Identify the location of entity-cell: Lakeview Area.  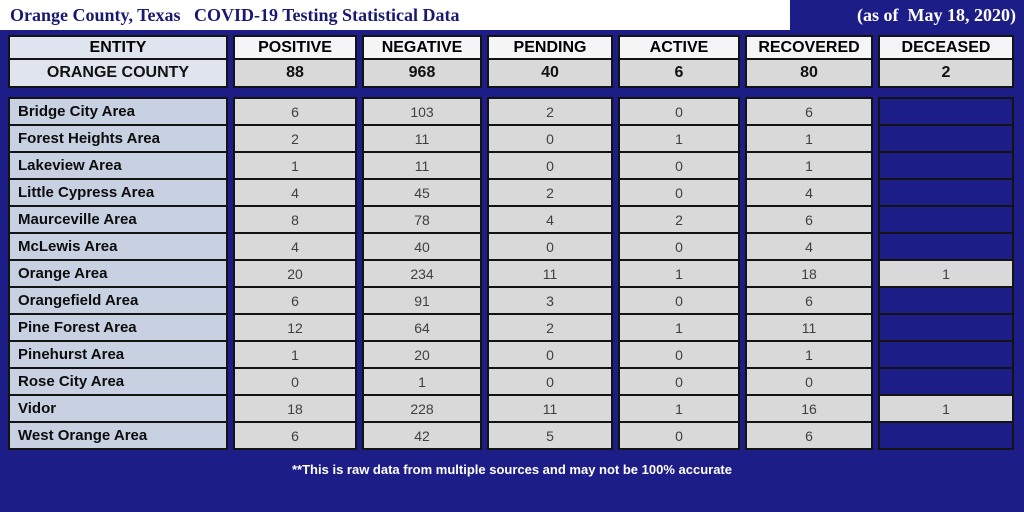
(118, 165).